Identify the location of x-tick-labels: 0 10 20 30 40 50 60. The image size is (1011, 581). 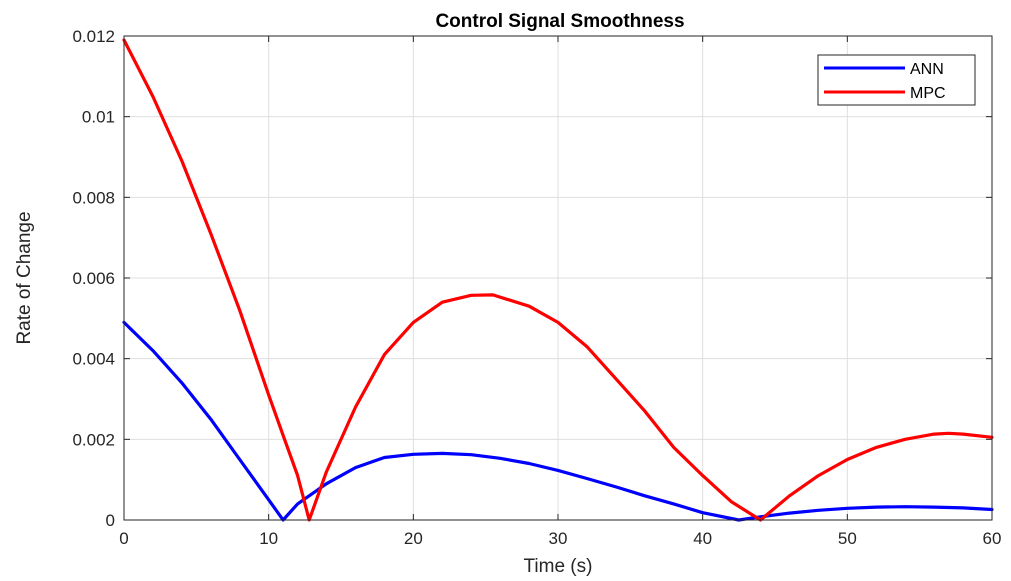
(560, 538).